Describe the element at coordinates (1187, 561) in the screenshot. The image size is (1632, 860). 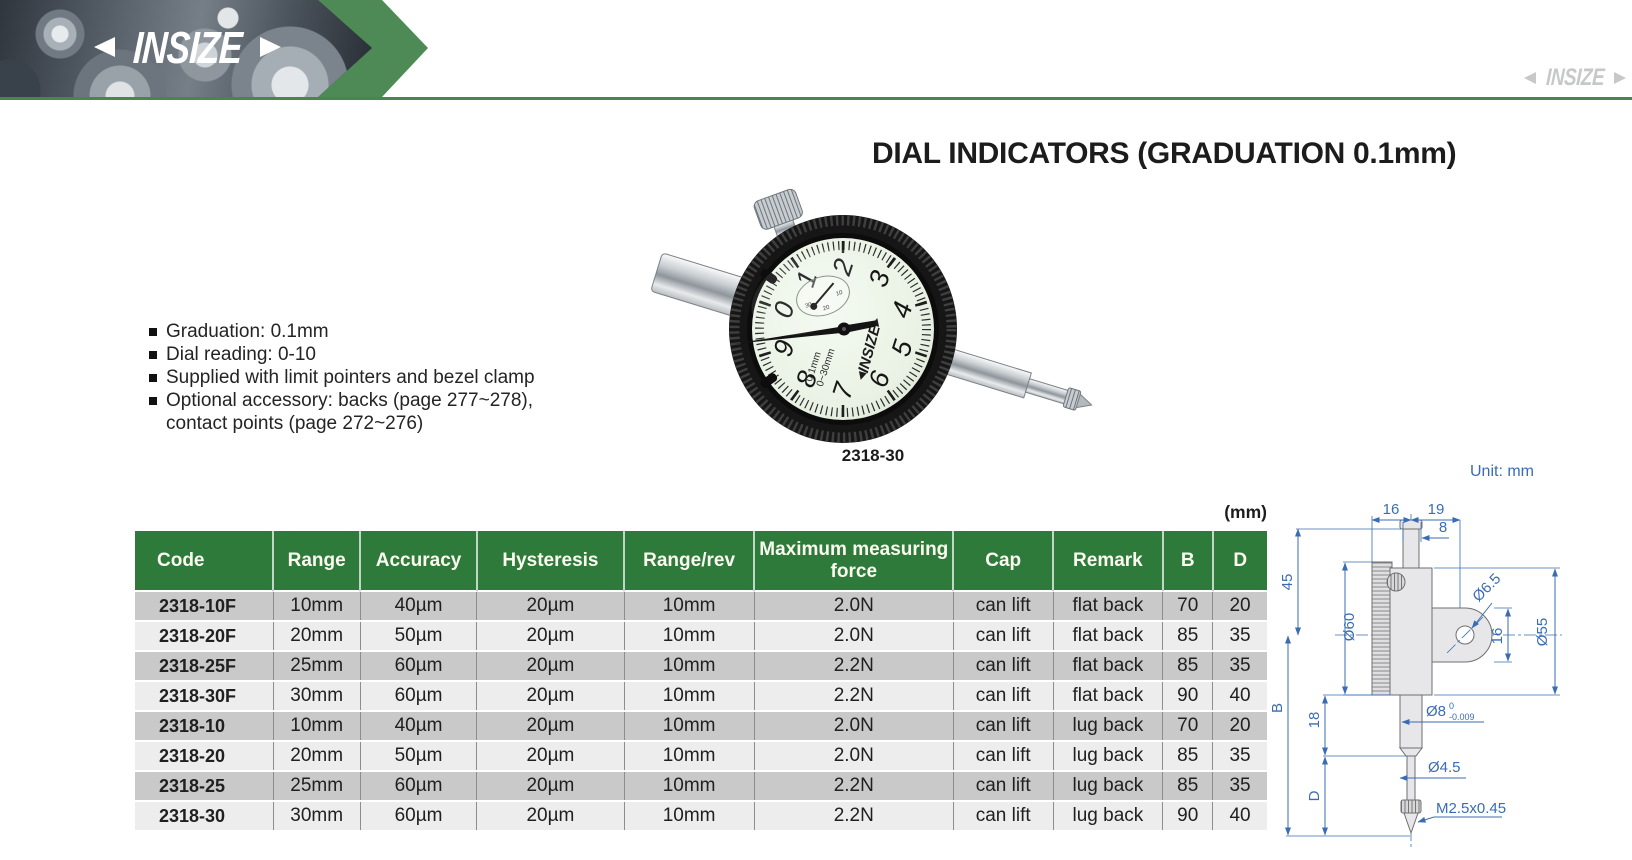
I see `col-header-b: B` at that location.